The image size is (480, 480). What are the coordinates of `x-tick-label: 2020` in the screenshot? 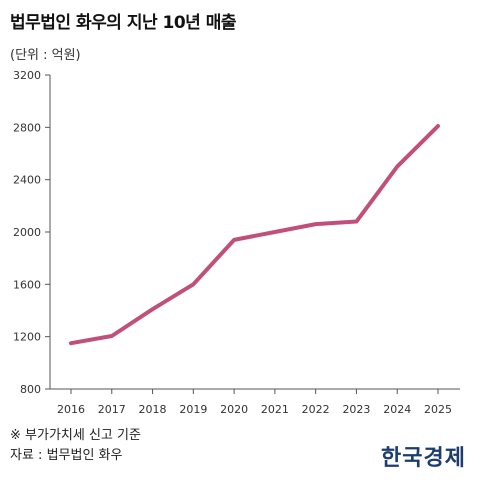 It's located at (234, 409).